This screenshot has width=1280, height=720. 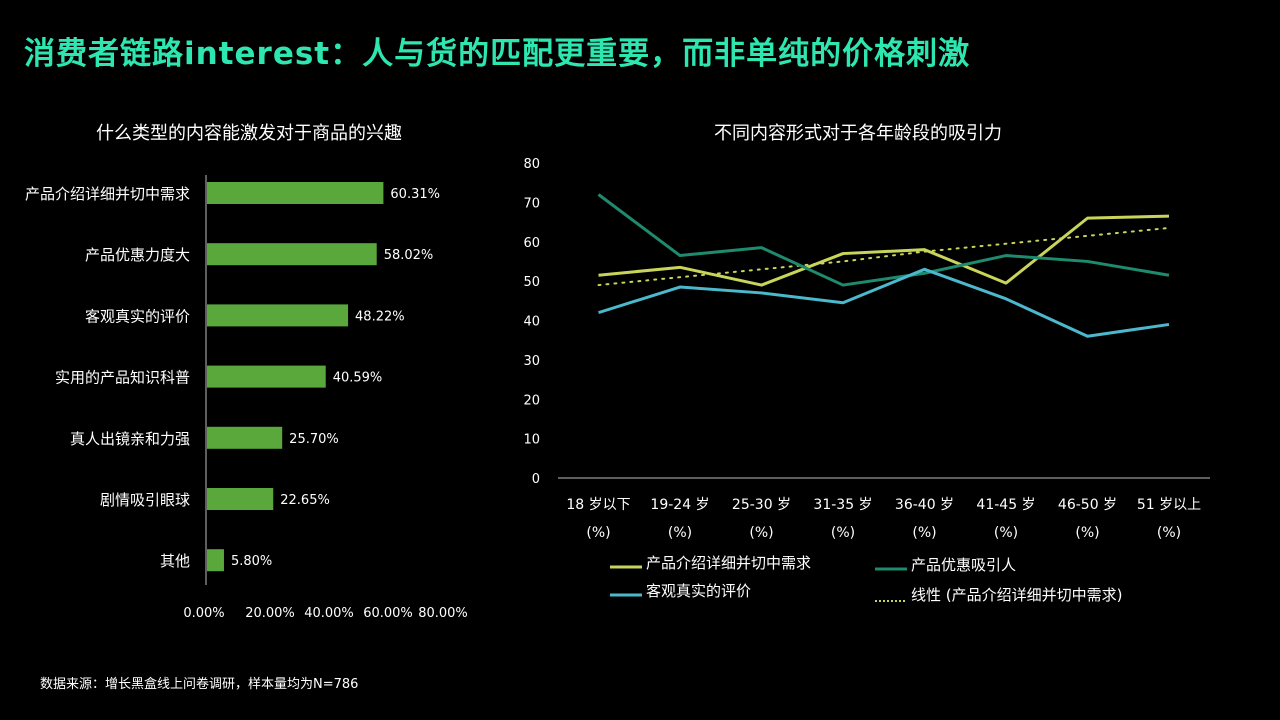 I want to click on legend-label: 客观真实的评价, so click(x=698, y=591).